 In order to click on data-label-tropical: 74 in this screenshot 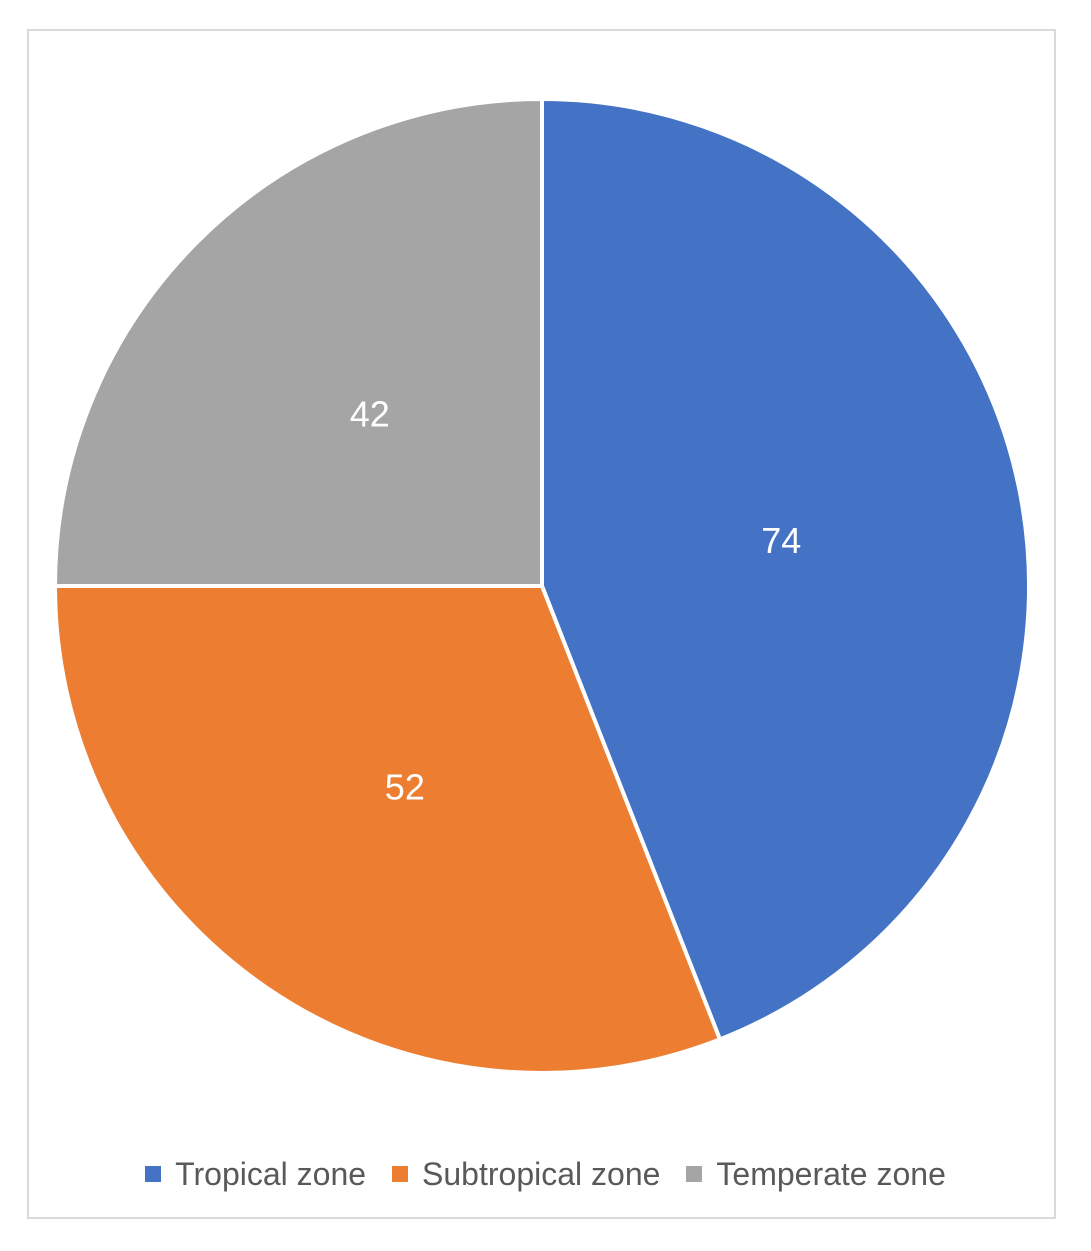, I will do `click(781, 540)`.